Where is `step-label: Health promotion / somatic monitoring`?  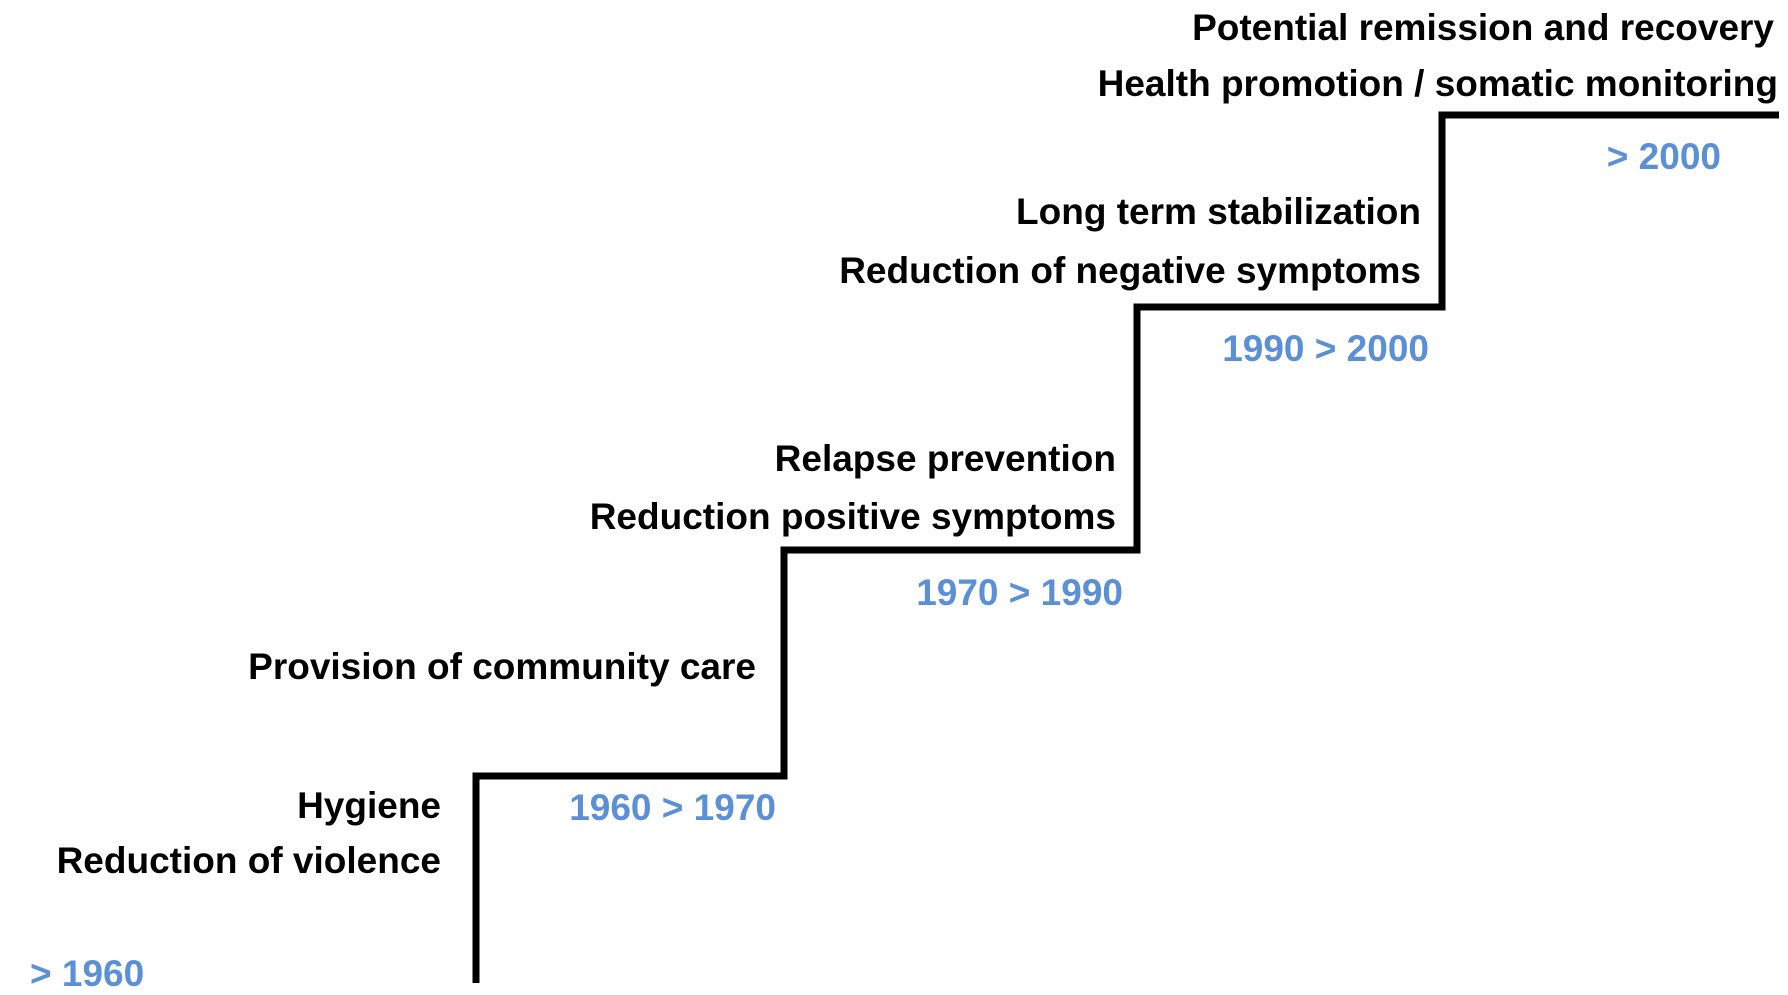 step-label: Health promotion / somatic monitoring is located at coordinates (1438, 83).